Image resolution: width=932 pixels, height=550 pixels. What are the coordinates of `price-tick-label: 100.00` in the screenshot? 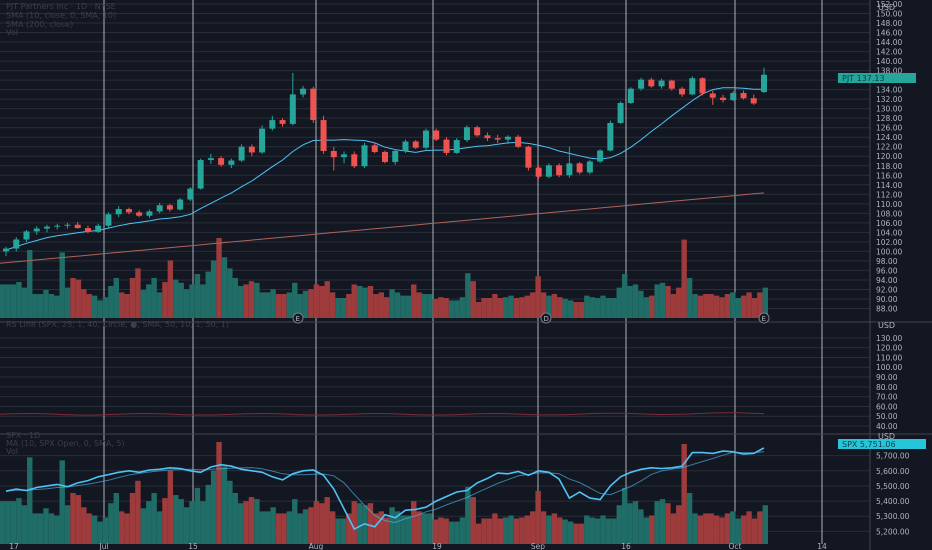 It's located at (889, 251).